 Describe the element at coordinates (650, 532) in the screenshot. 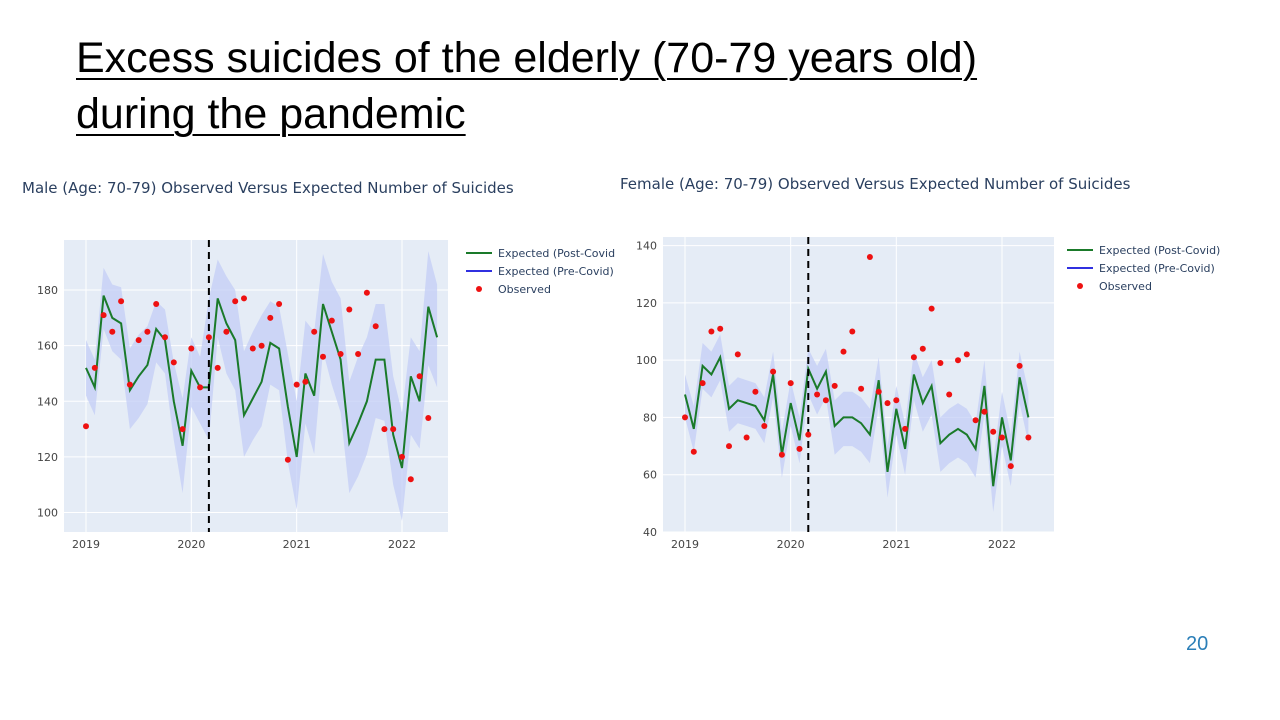

I see `y-tick-label: 40` at that location.